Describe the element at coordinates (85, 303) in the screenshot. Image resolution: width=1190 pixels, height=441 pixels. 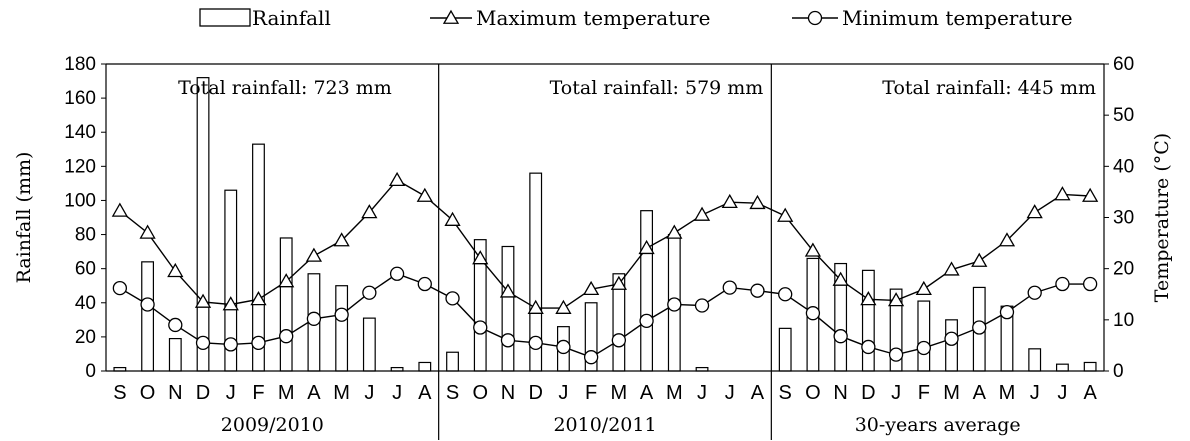
I see `y-left-tick-label: 40` at that location.